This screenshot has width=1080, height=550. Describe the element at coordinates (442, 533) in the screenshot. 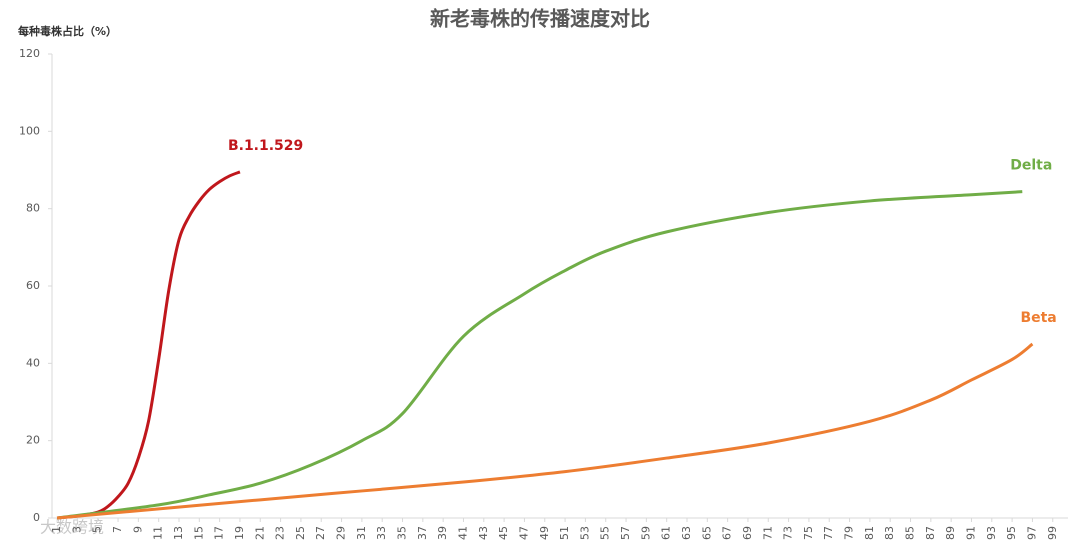

I see `x-tick-label: 39` at that location.